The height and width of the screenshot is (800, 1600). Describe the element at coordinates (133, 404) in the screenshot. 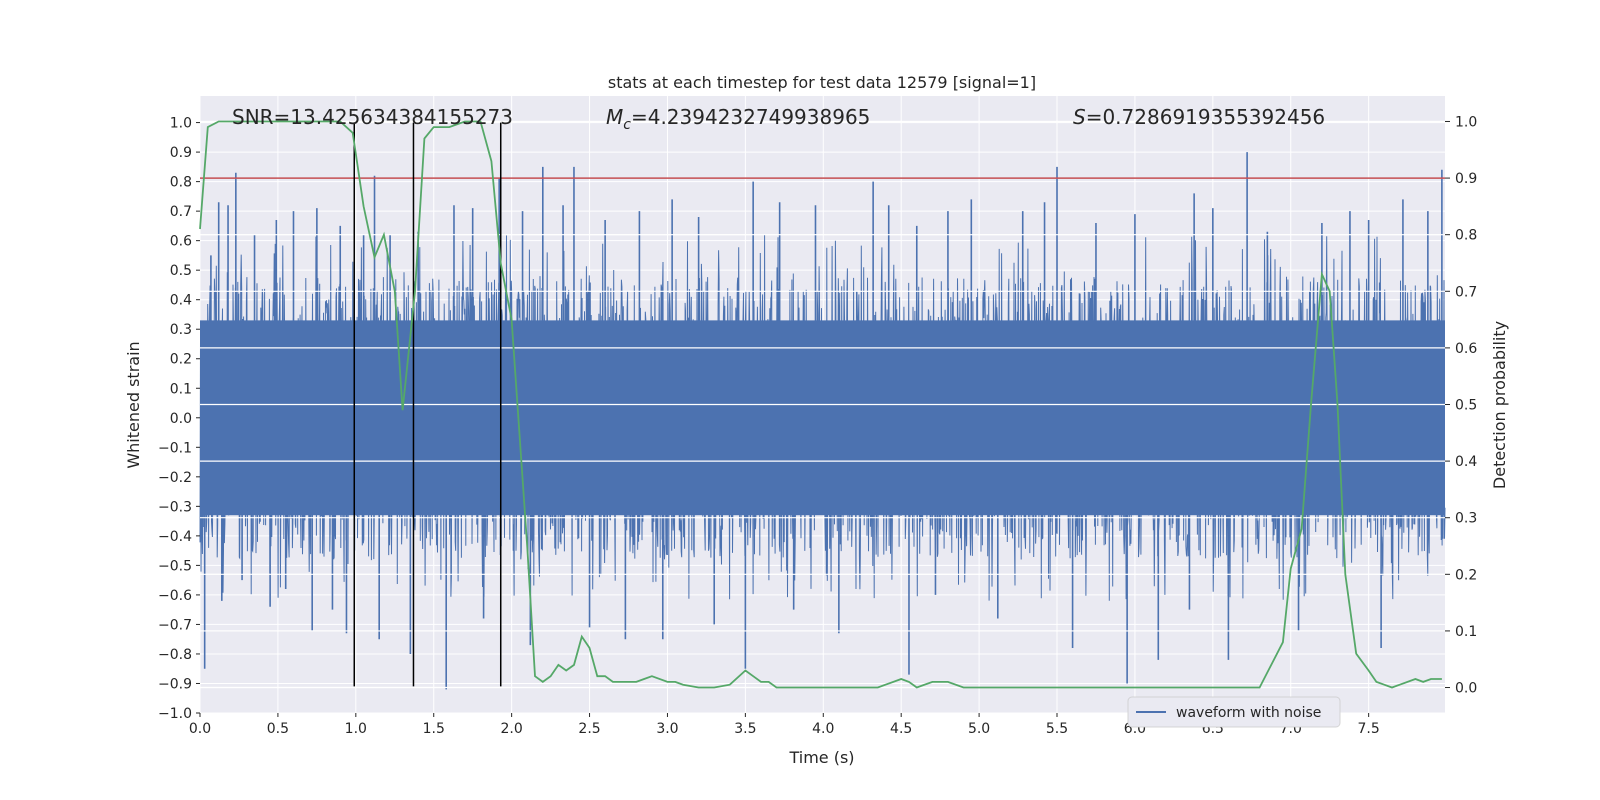

I see `y-axis-label: Whitened strain` at that location.